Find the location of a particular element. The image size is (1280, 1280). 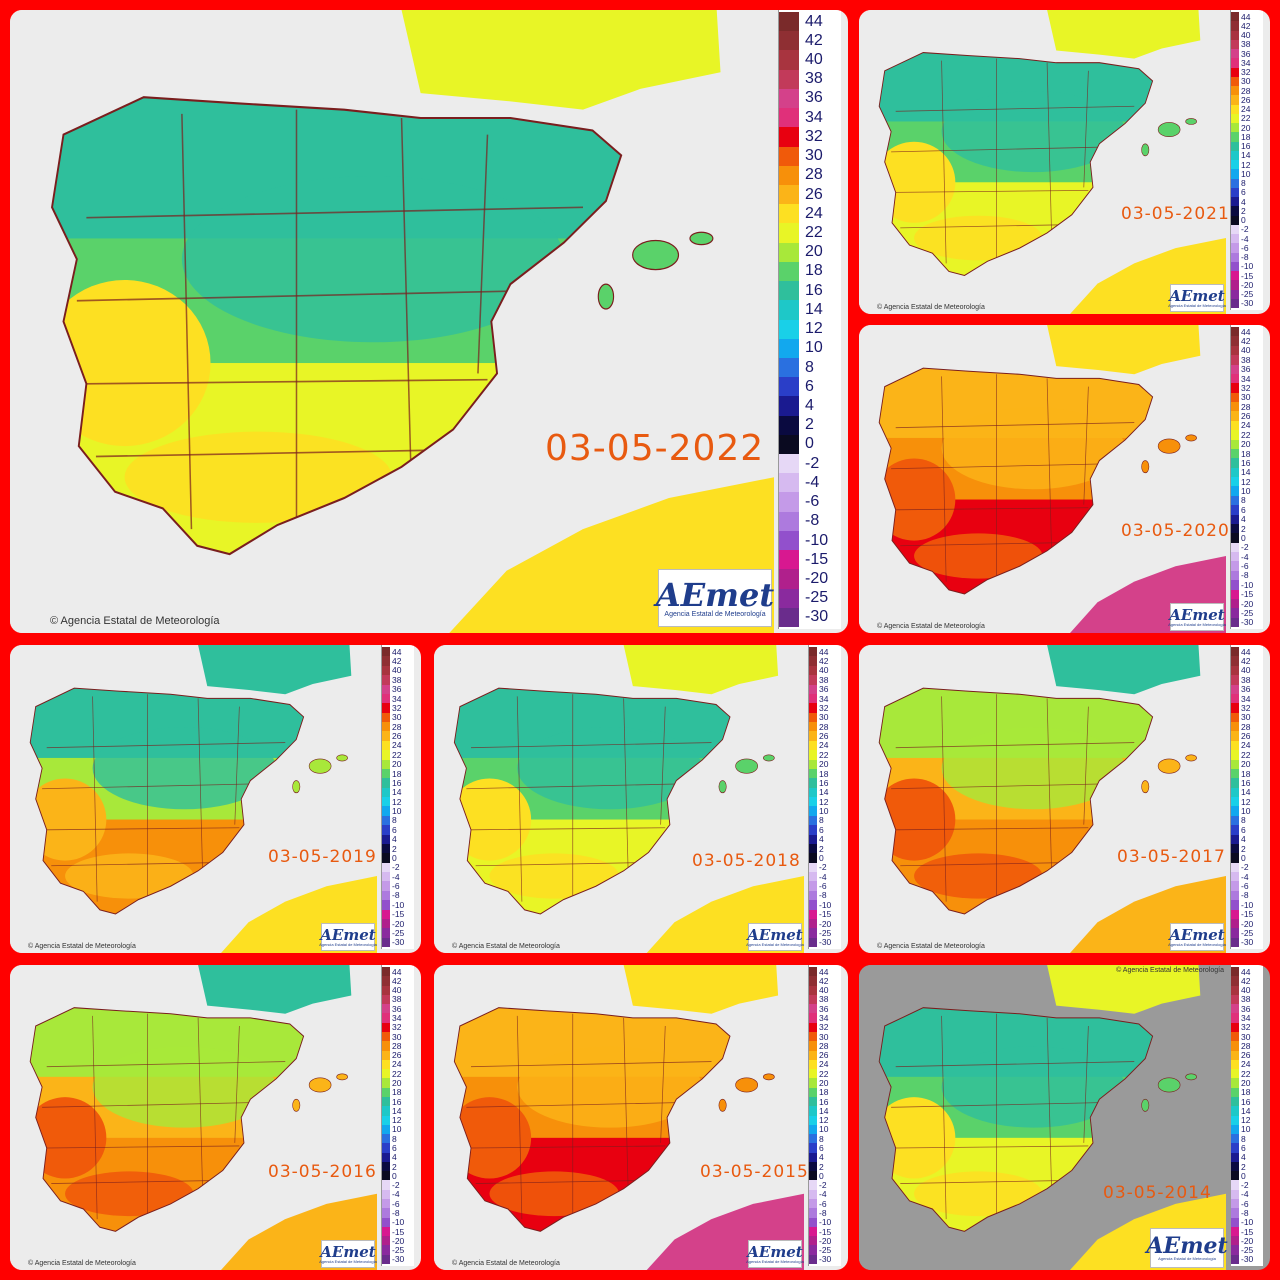

legend-entry: 30 is located at coordinates (392, 717).